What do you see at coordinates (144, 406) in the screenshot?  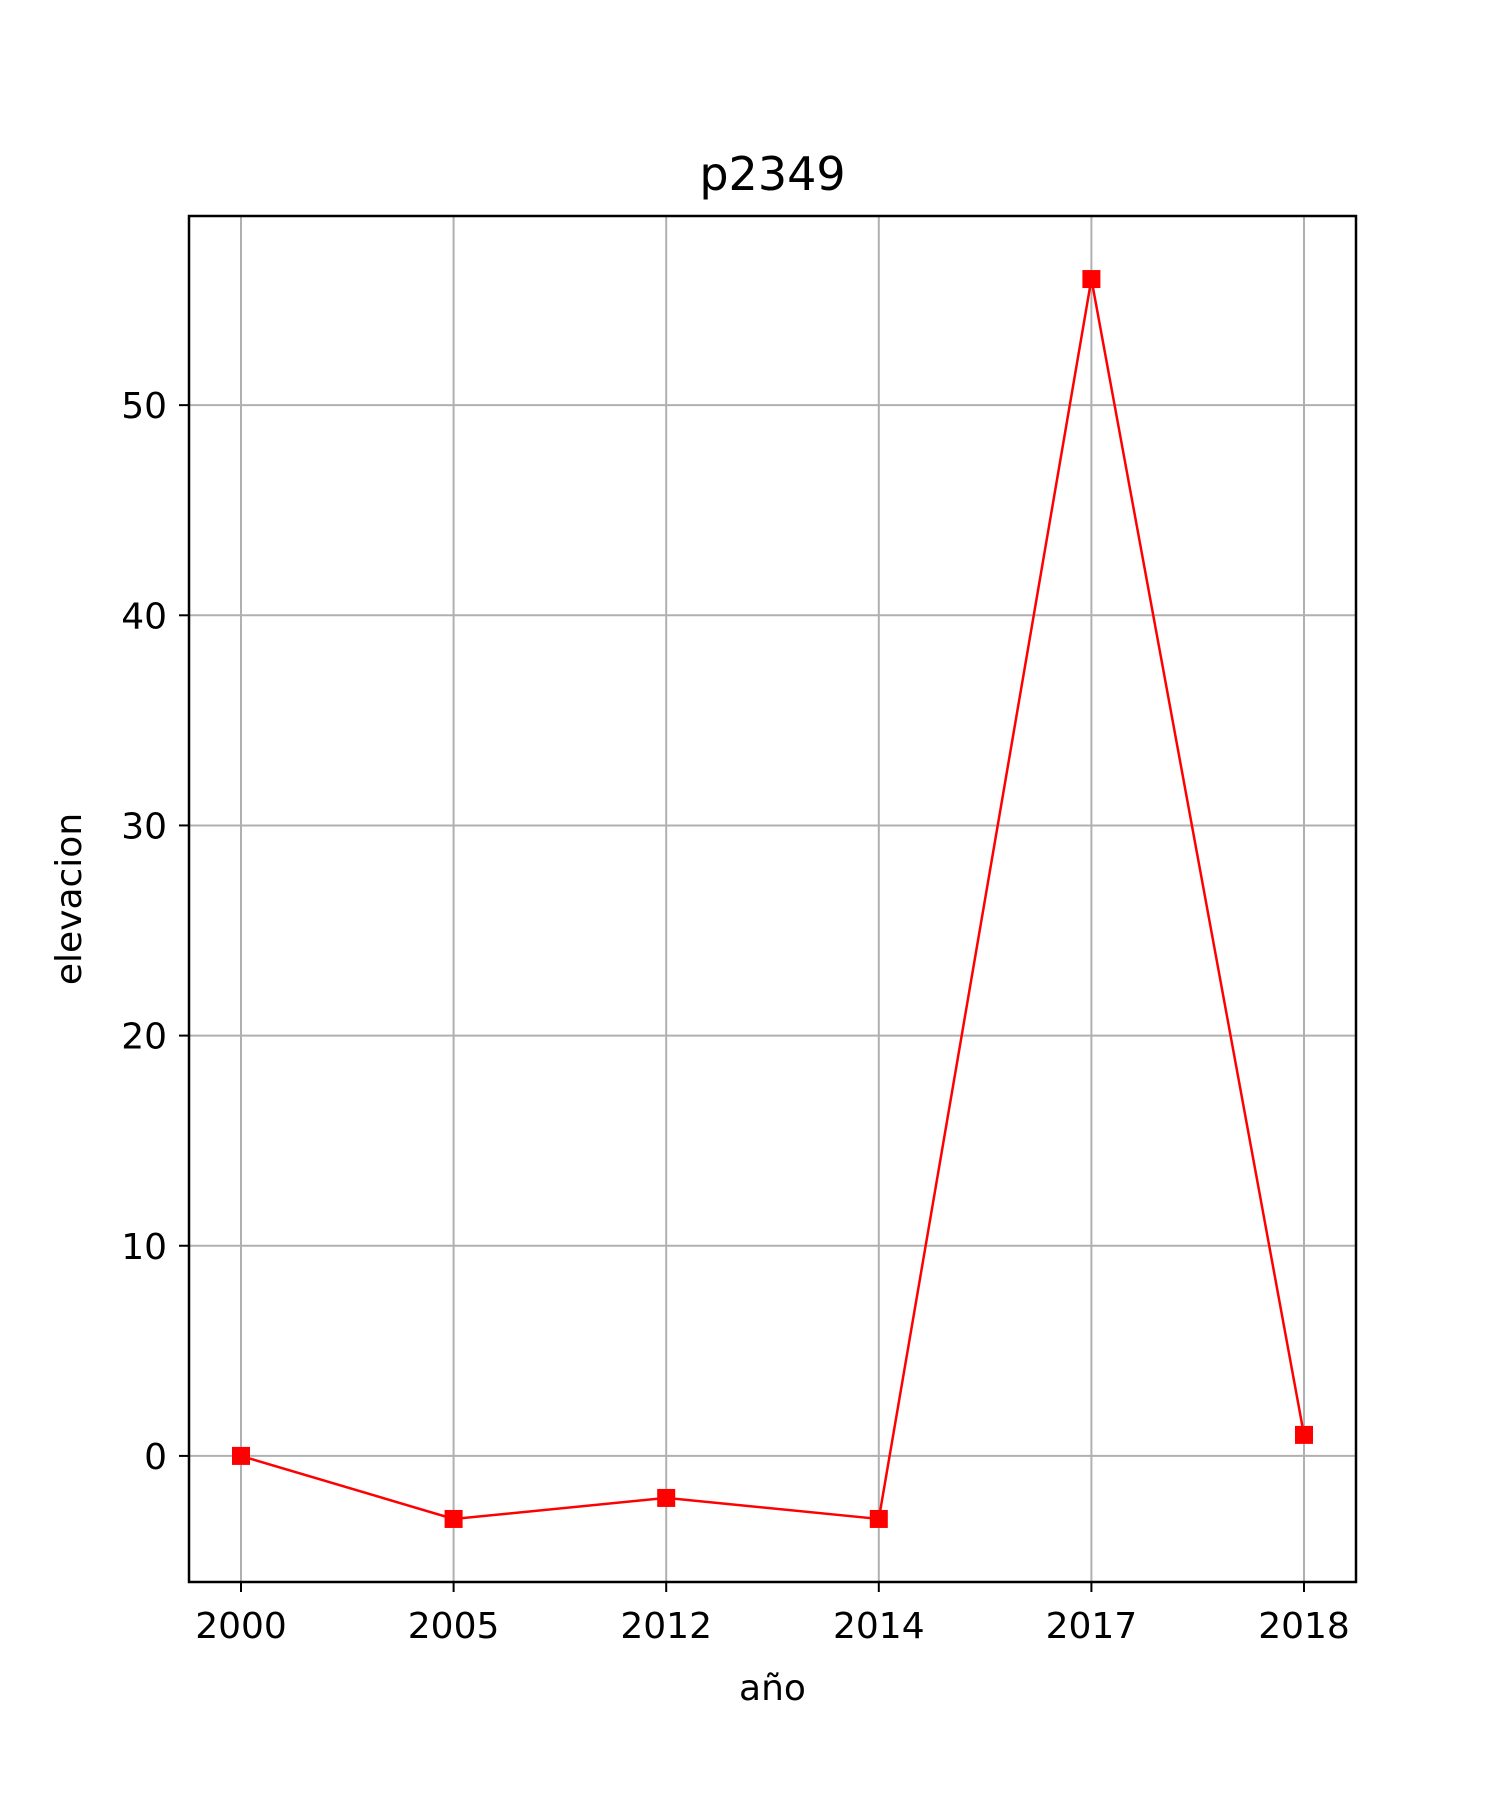 I see `y-tick-label: 50` at bounding box center [144, 406].